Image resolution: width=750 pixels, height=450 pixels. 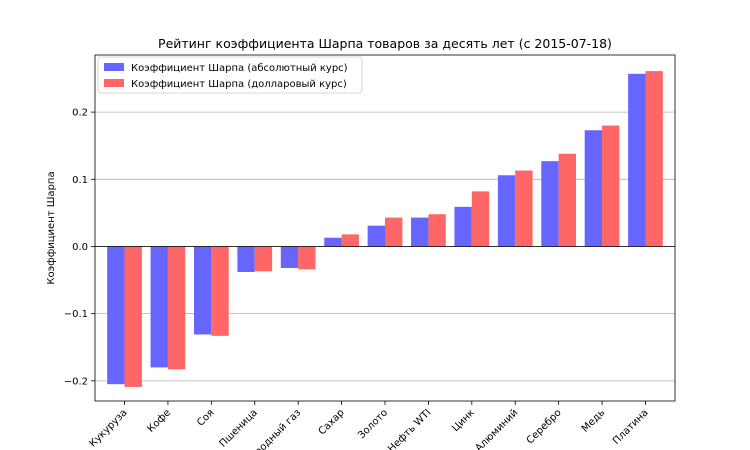 I want to click on x-tick-label: Пшеница, so click(x=239, y=428).